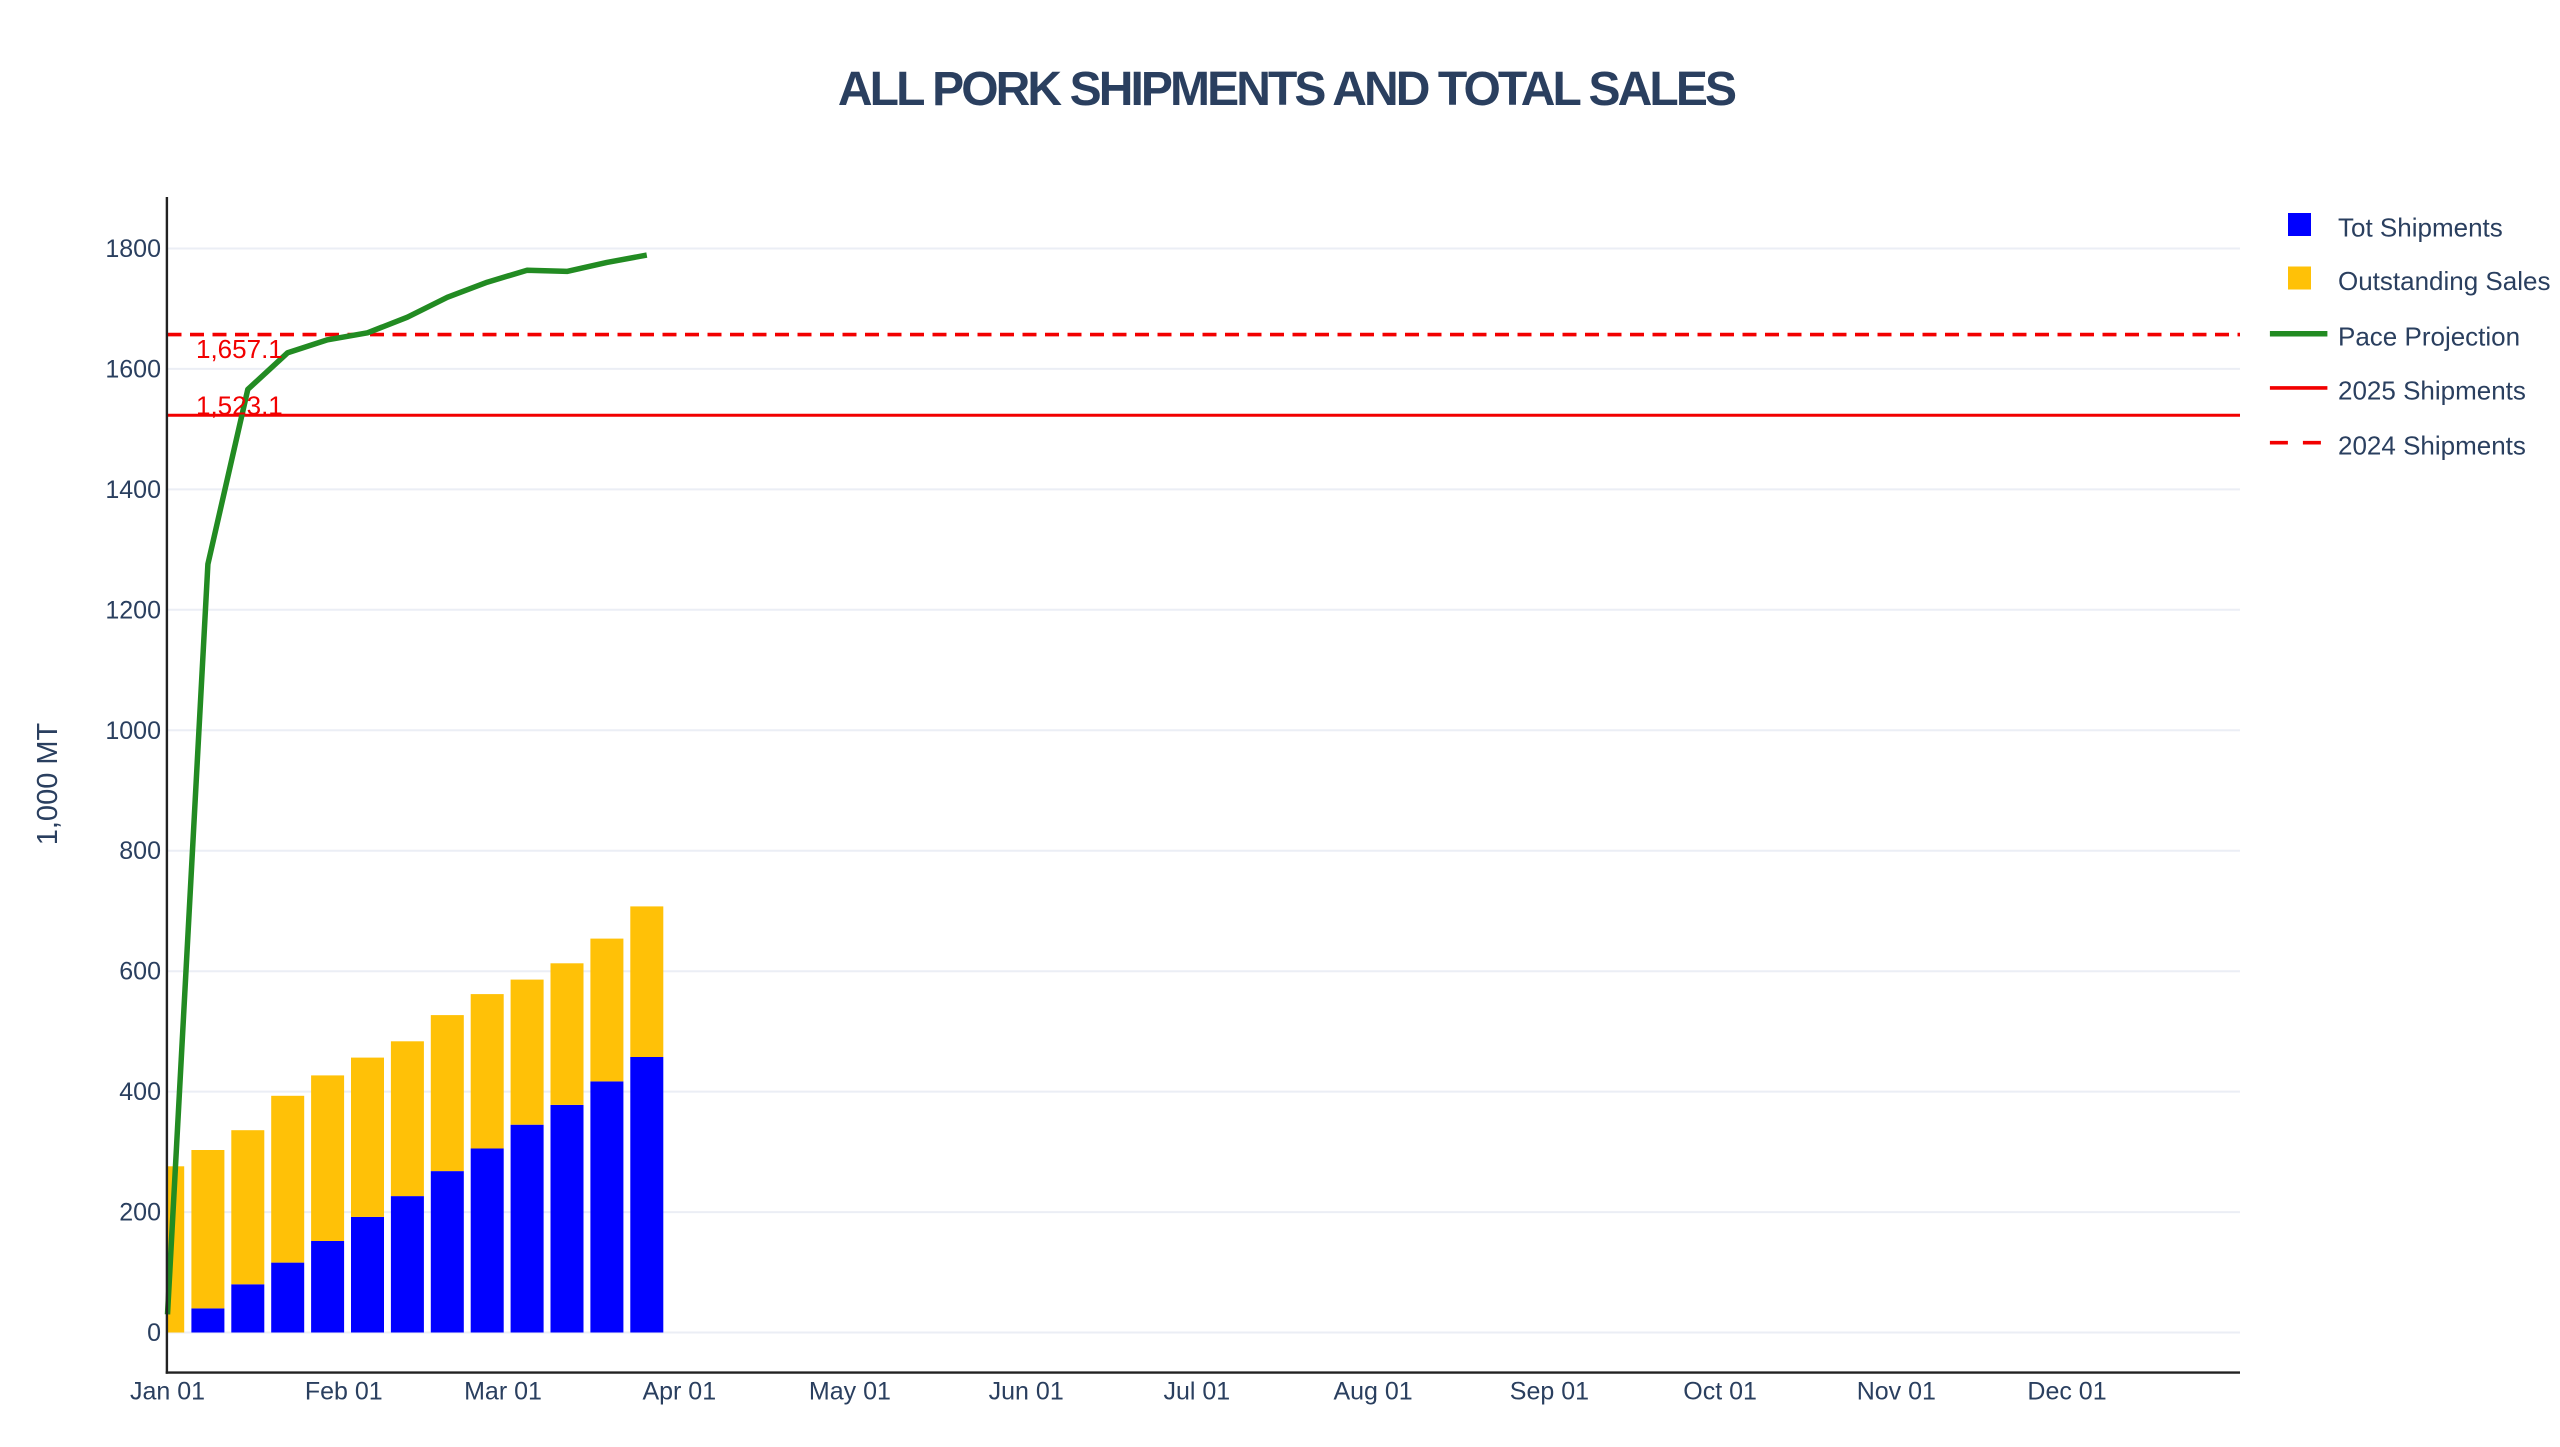 The width and height of the screenshot is (2560, 1447). What do you see at coordinates (2432, 391) in the screenshot?
I see `svg-text: 2025 Shipments` at bounding box center [2432, 391].